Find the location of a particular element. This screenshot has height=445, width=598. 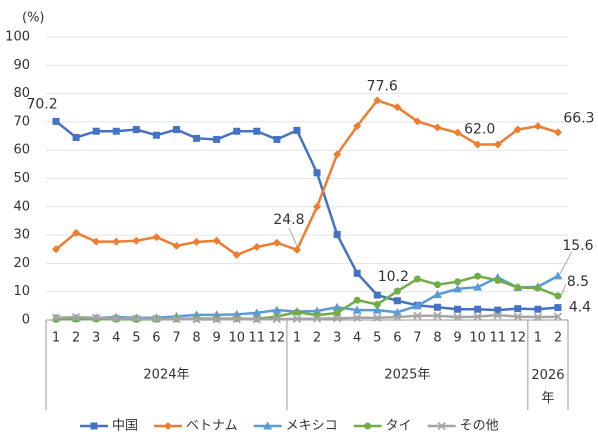

x-tick-label: 8 is located at coordinates (196, 338).